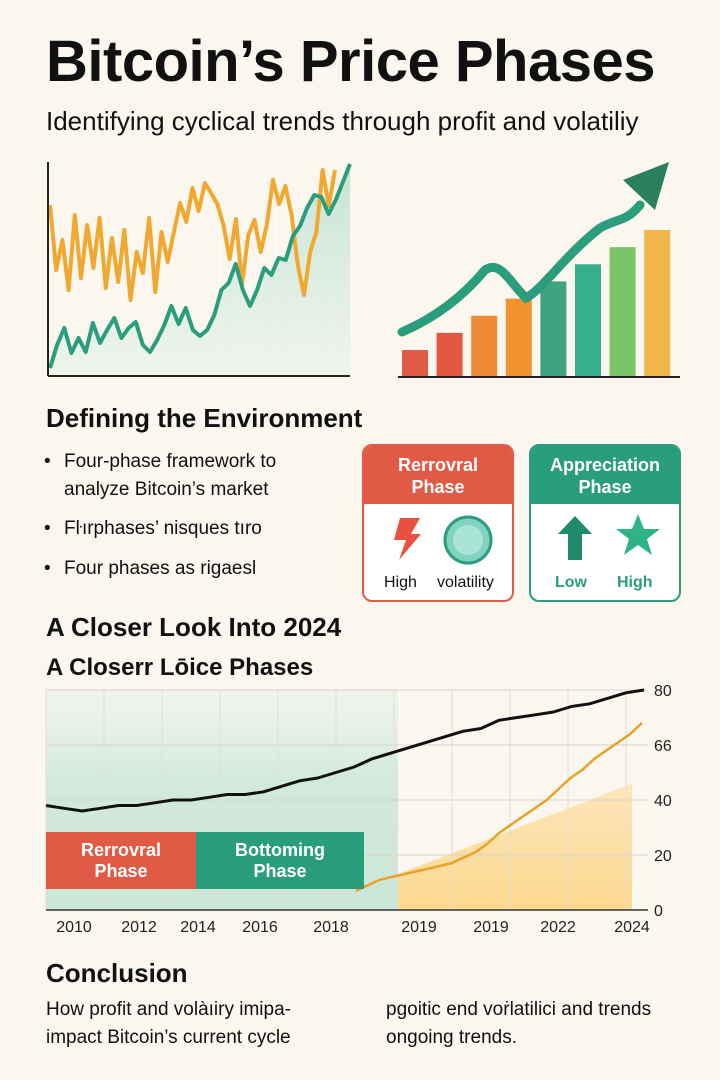 The height and width of the screenshot is (1080, 720). Describe the element at coordinates (465, 582) in the screenshot. I see `volatility-label: volatility` at that location.